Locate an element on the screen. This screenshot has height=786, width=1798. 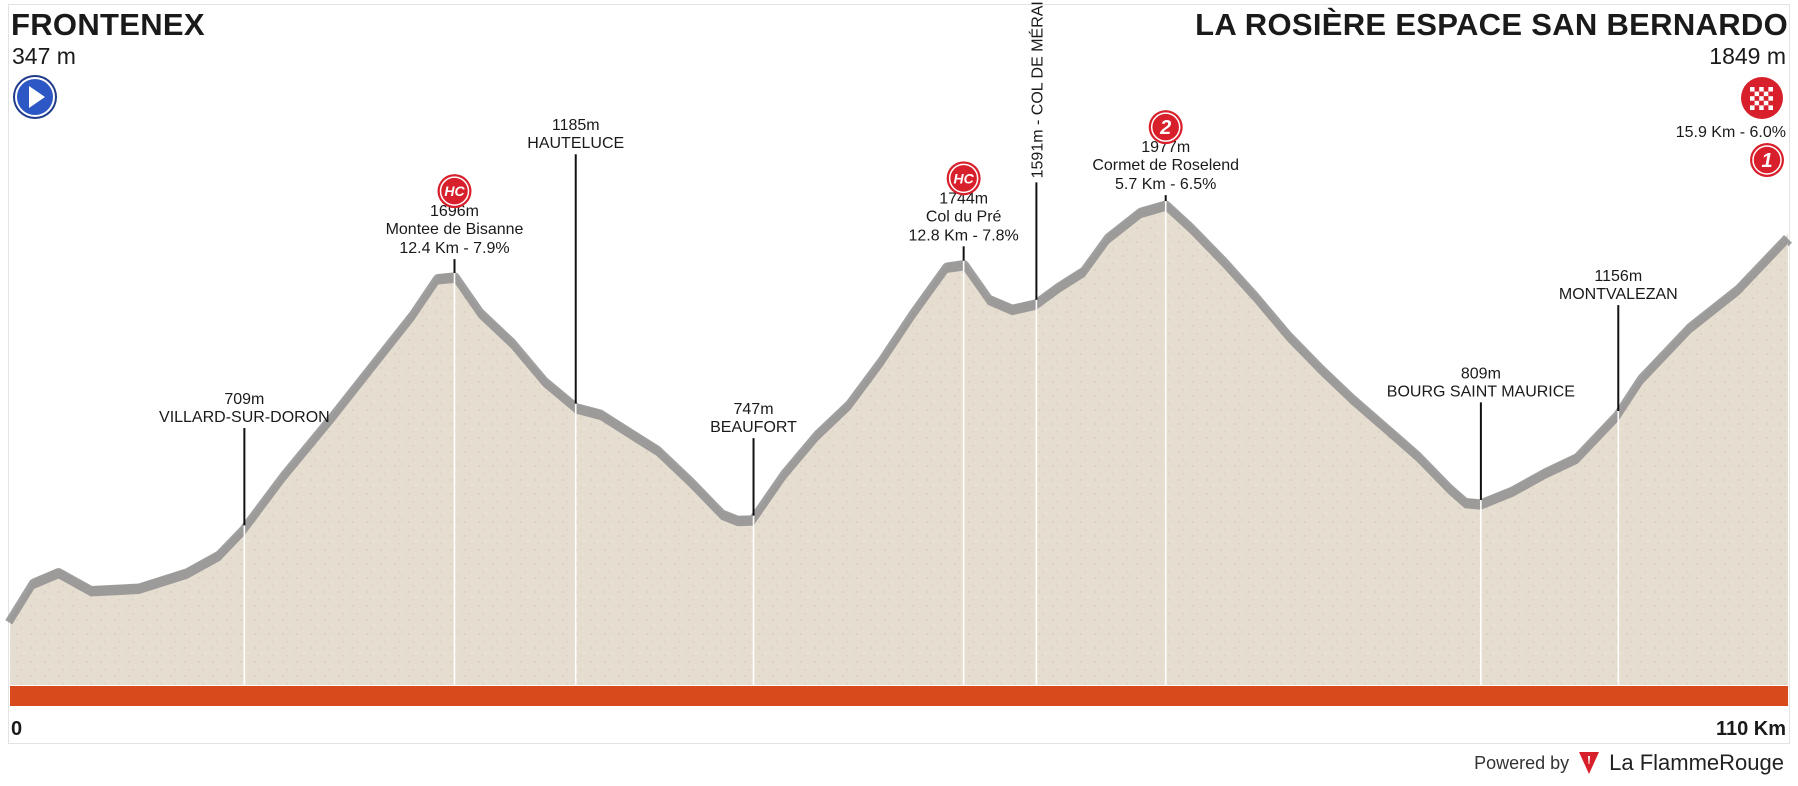
start-icon is located at coordinates (35, 97).